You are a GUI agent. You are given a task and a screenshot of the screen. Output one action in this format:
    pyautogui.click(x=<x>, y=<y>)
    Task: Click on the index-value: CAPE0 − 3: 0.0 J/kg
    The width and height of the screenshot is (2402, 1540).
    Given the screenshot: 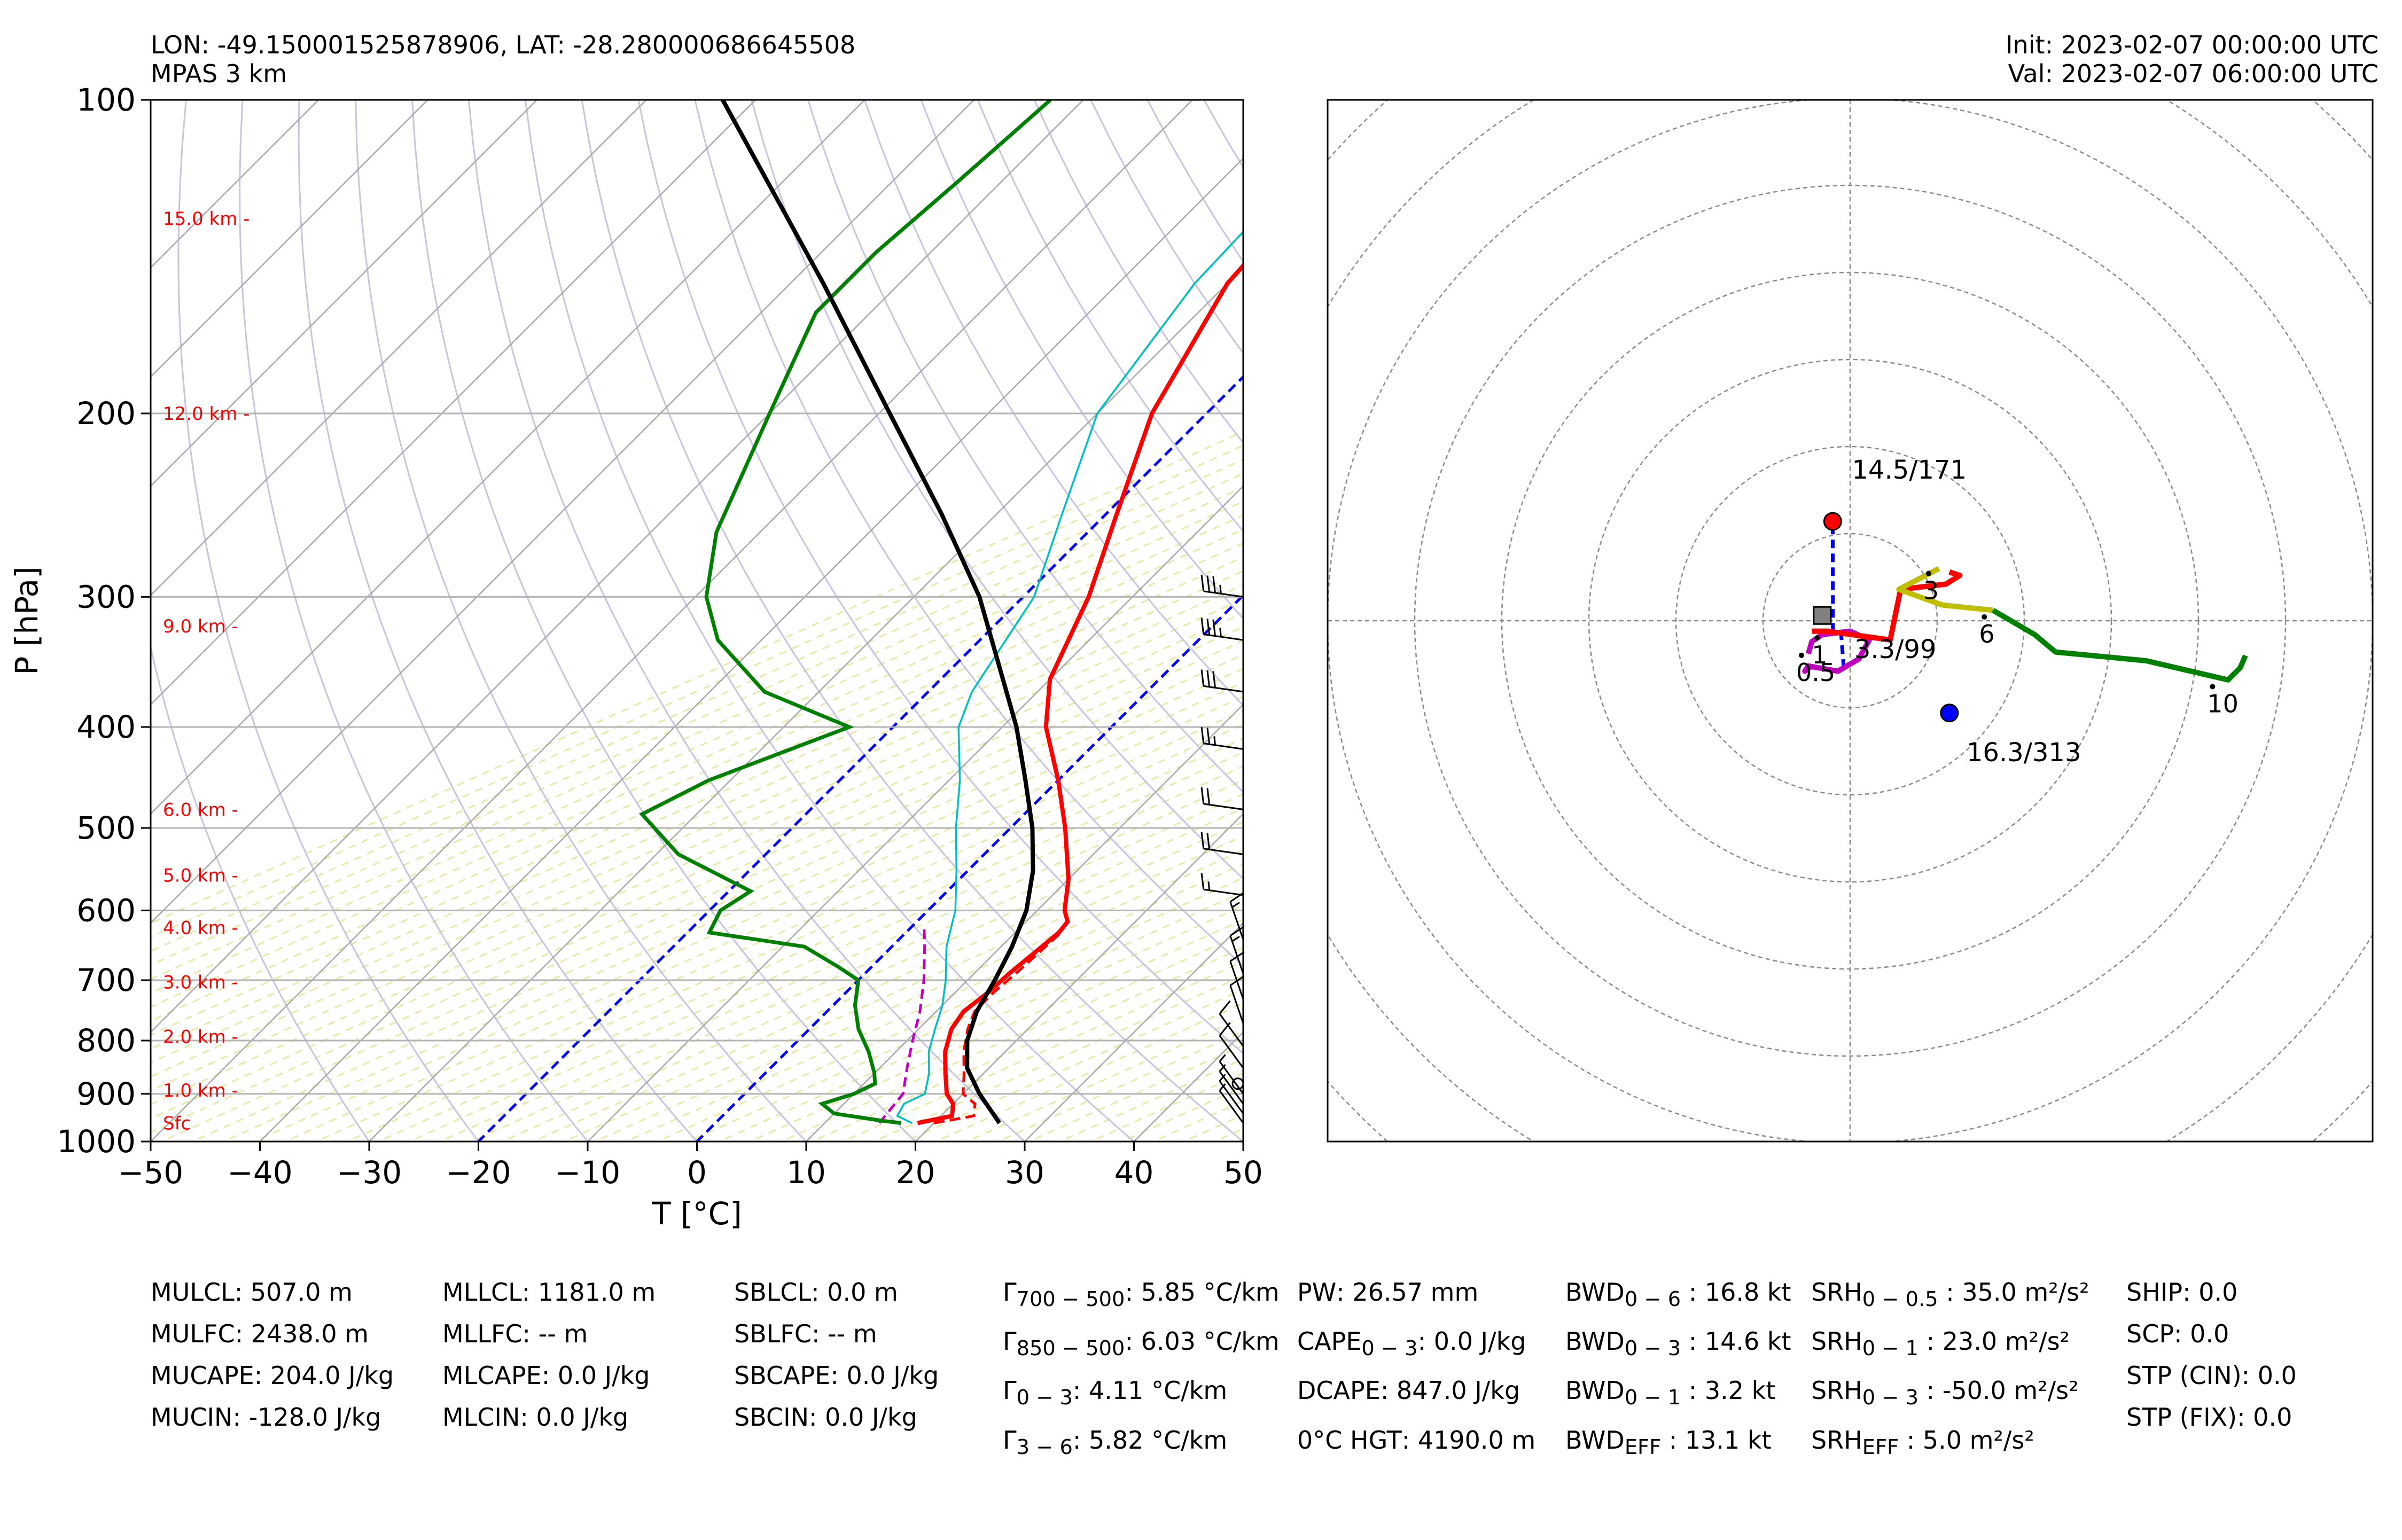 What is the action you would take?
    pyautogui.click(x=1412, y=1344)
    